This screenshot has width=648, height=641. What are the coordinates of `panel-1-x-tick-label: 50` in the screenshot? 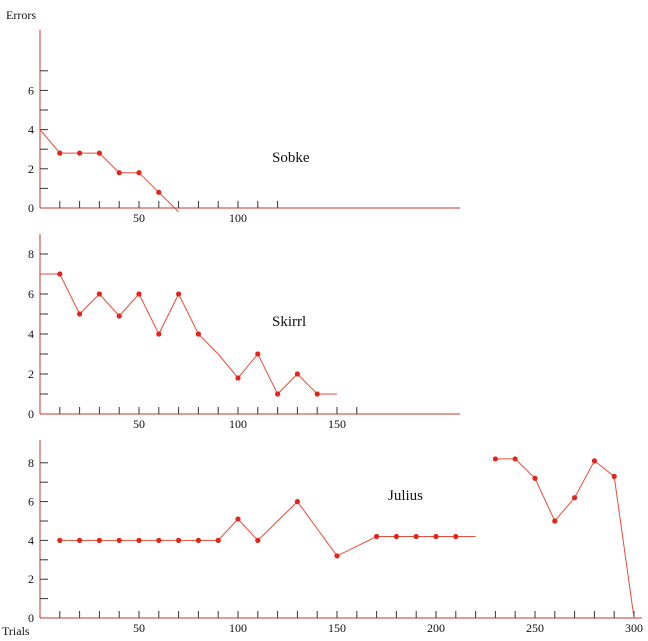 It's located at (139, 218).